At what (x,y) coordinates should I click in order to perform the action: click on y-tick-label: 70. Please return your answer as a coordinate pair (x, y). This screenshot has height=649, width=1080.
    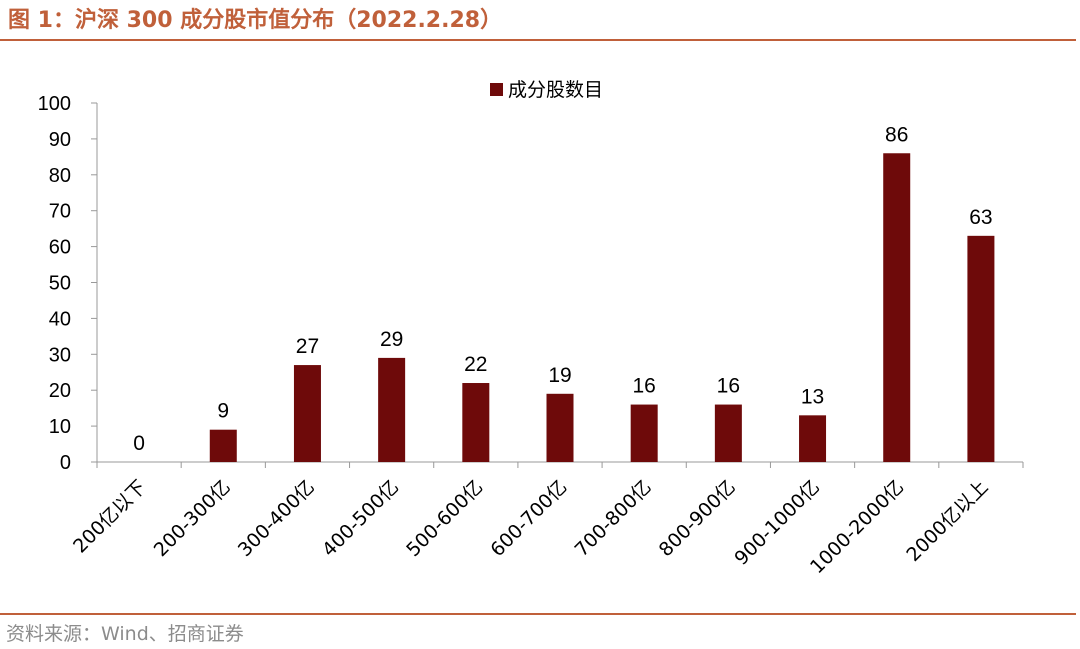
    Looking at the image, I should click on (60, 212).